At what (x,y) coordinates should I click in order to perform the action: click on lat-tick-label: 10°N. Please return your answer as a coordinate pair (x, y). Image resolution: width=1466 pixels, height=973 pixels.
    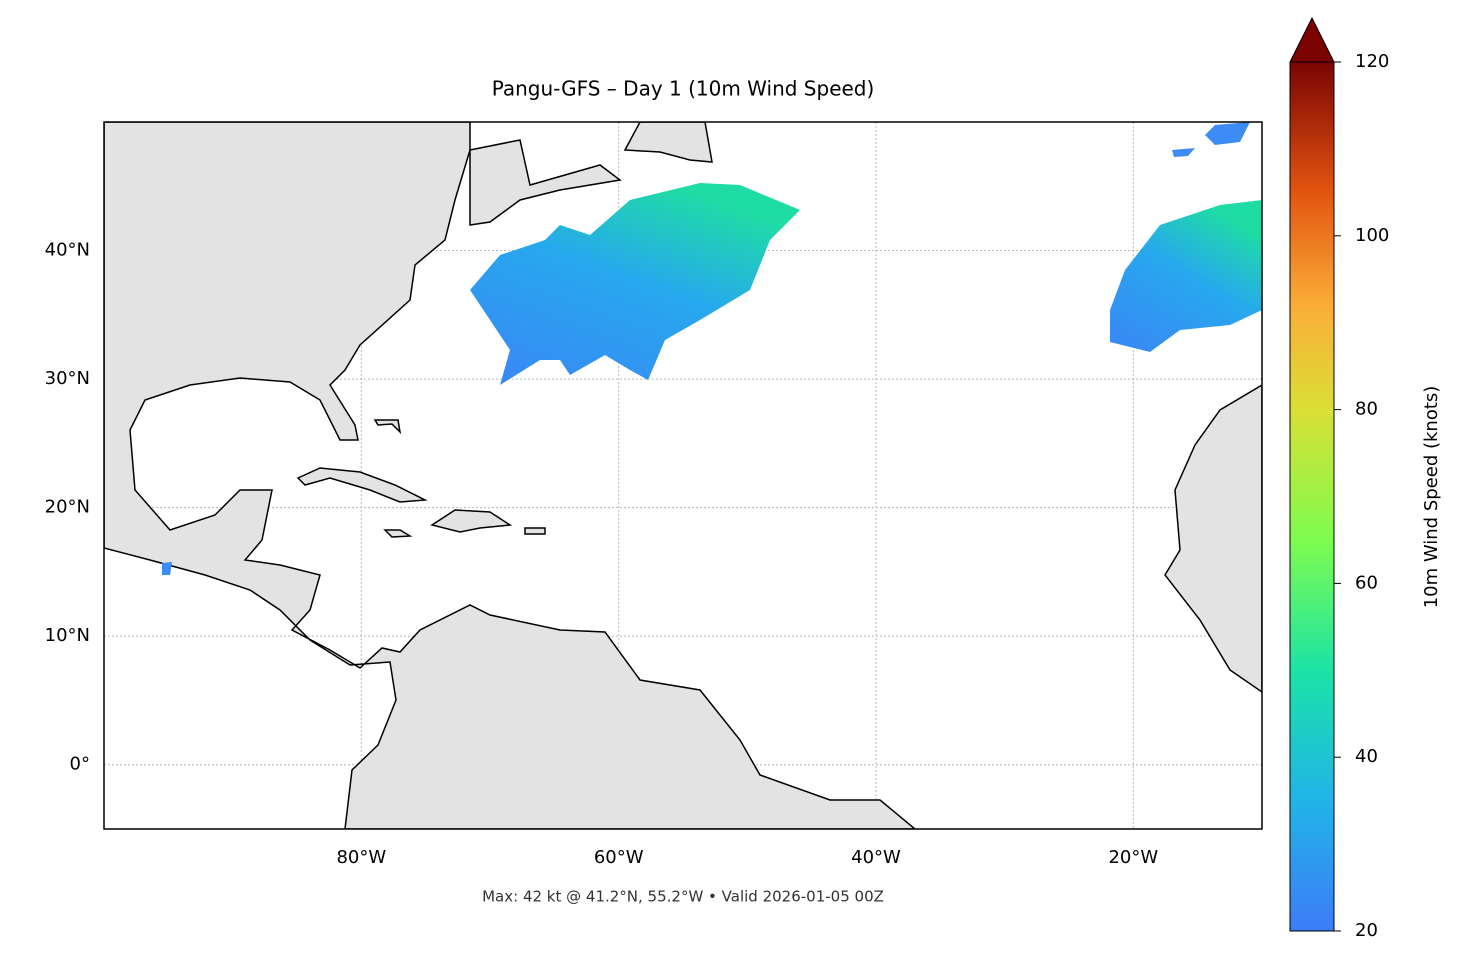
    Looking at the image, I should click on (67, 635).